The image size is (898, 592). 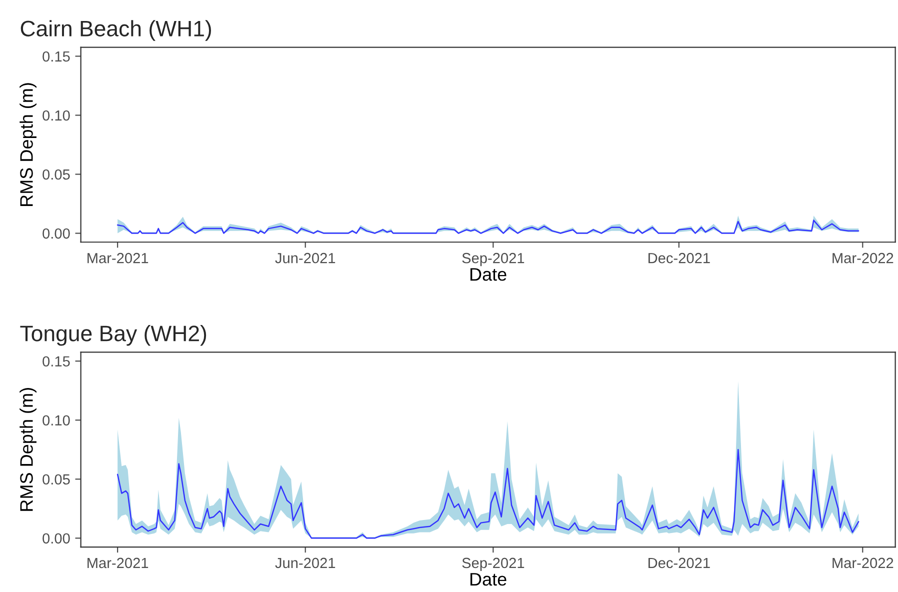 What do you see at coordinates (115, 30) in the screenshot?
I see `chart-title: Cairn Beach (WH1)` at bounding box center [115, 30].